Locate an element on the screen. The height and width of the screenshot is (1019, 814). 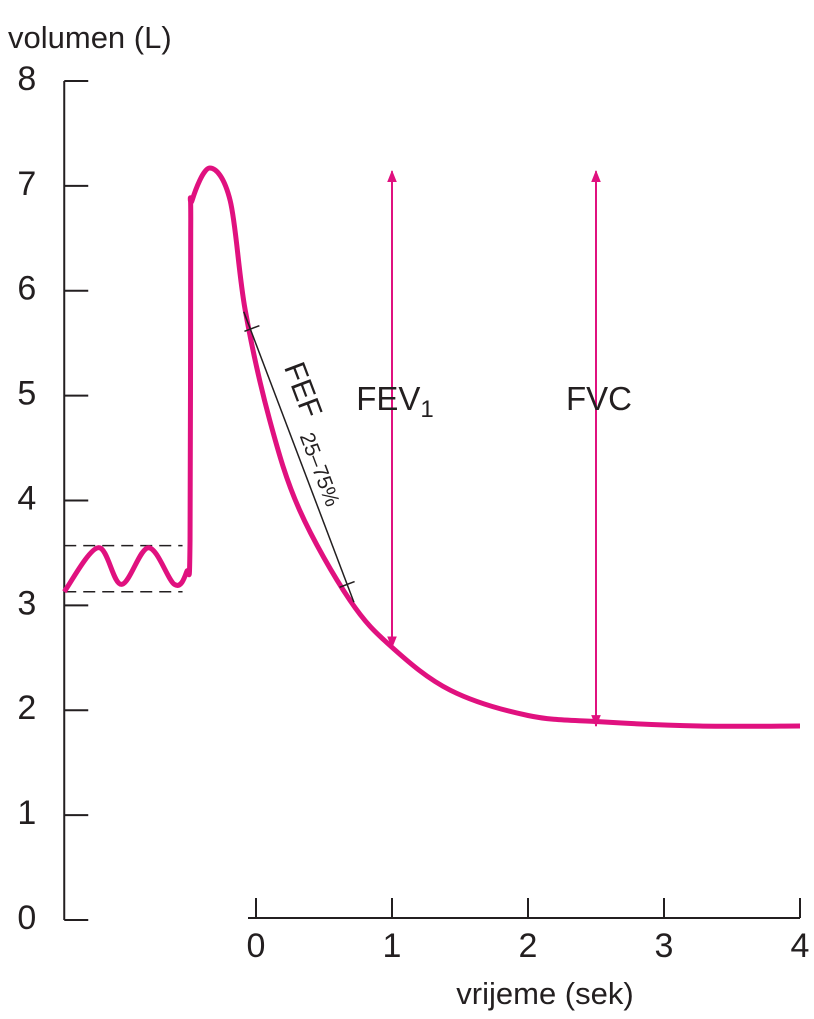
y-tick-label: 6 is located at coordinates (26, 289).